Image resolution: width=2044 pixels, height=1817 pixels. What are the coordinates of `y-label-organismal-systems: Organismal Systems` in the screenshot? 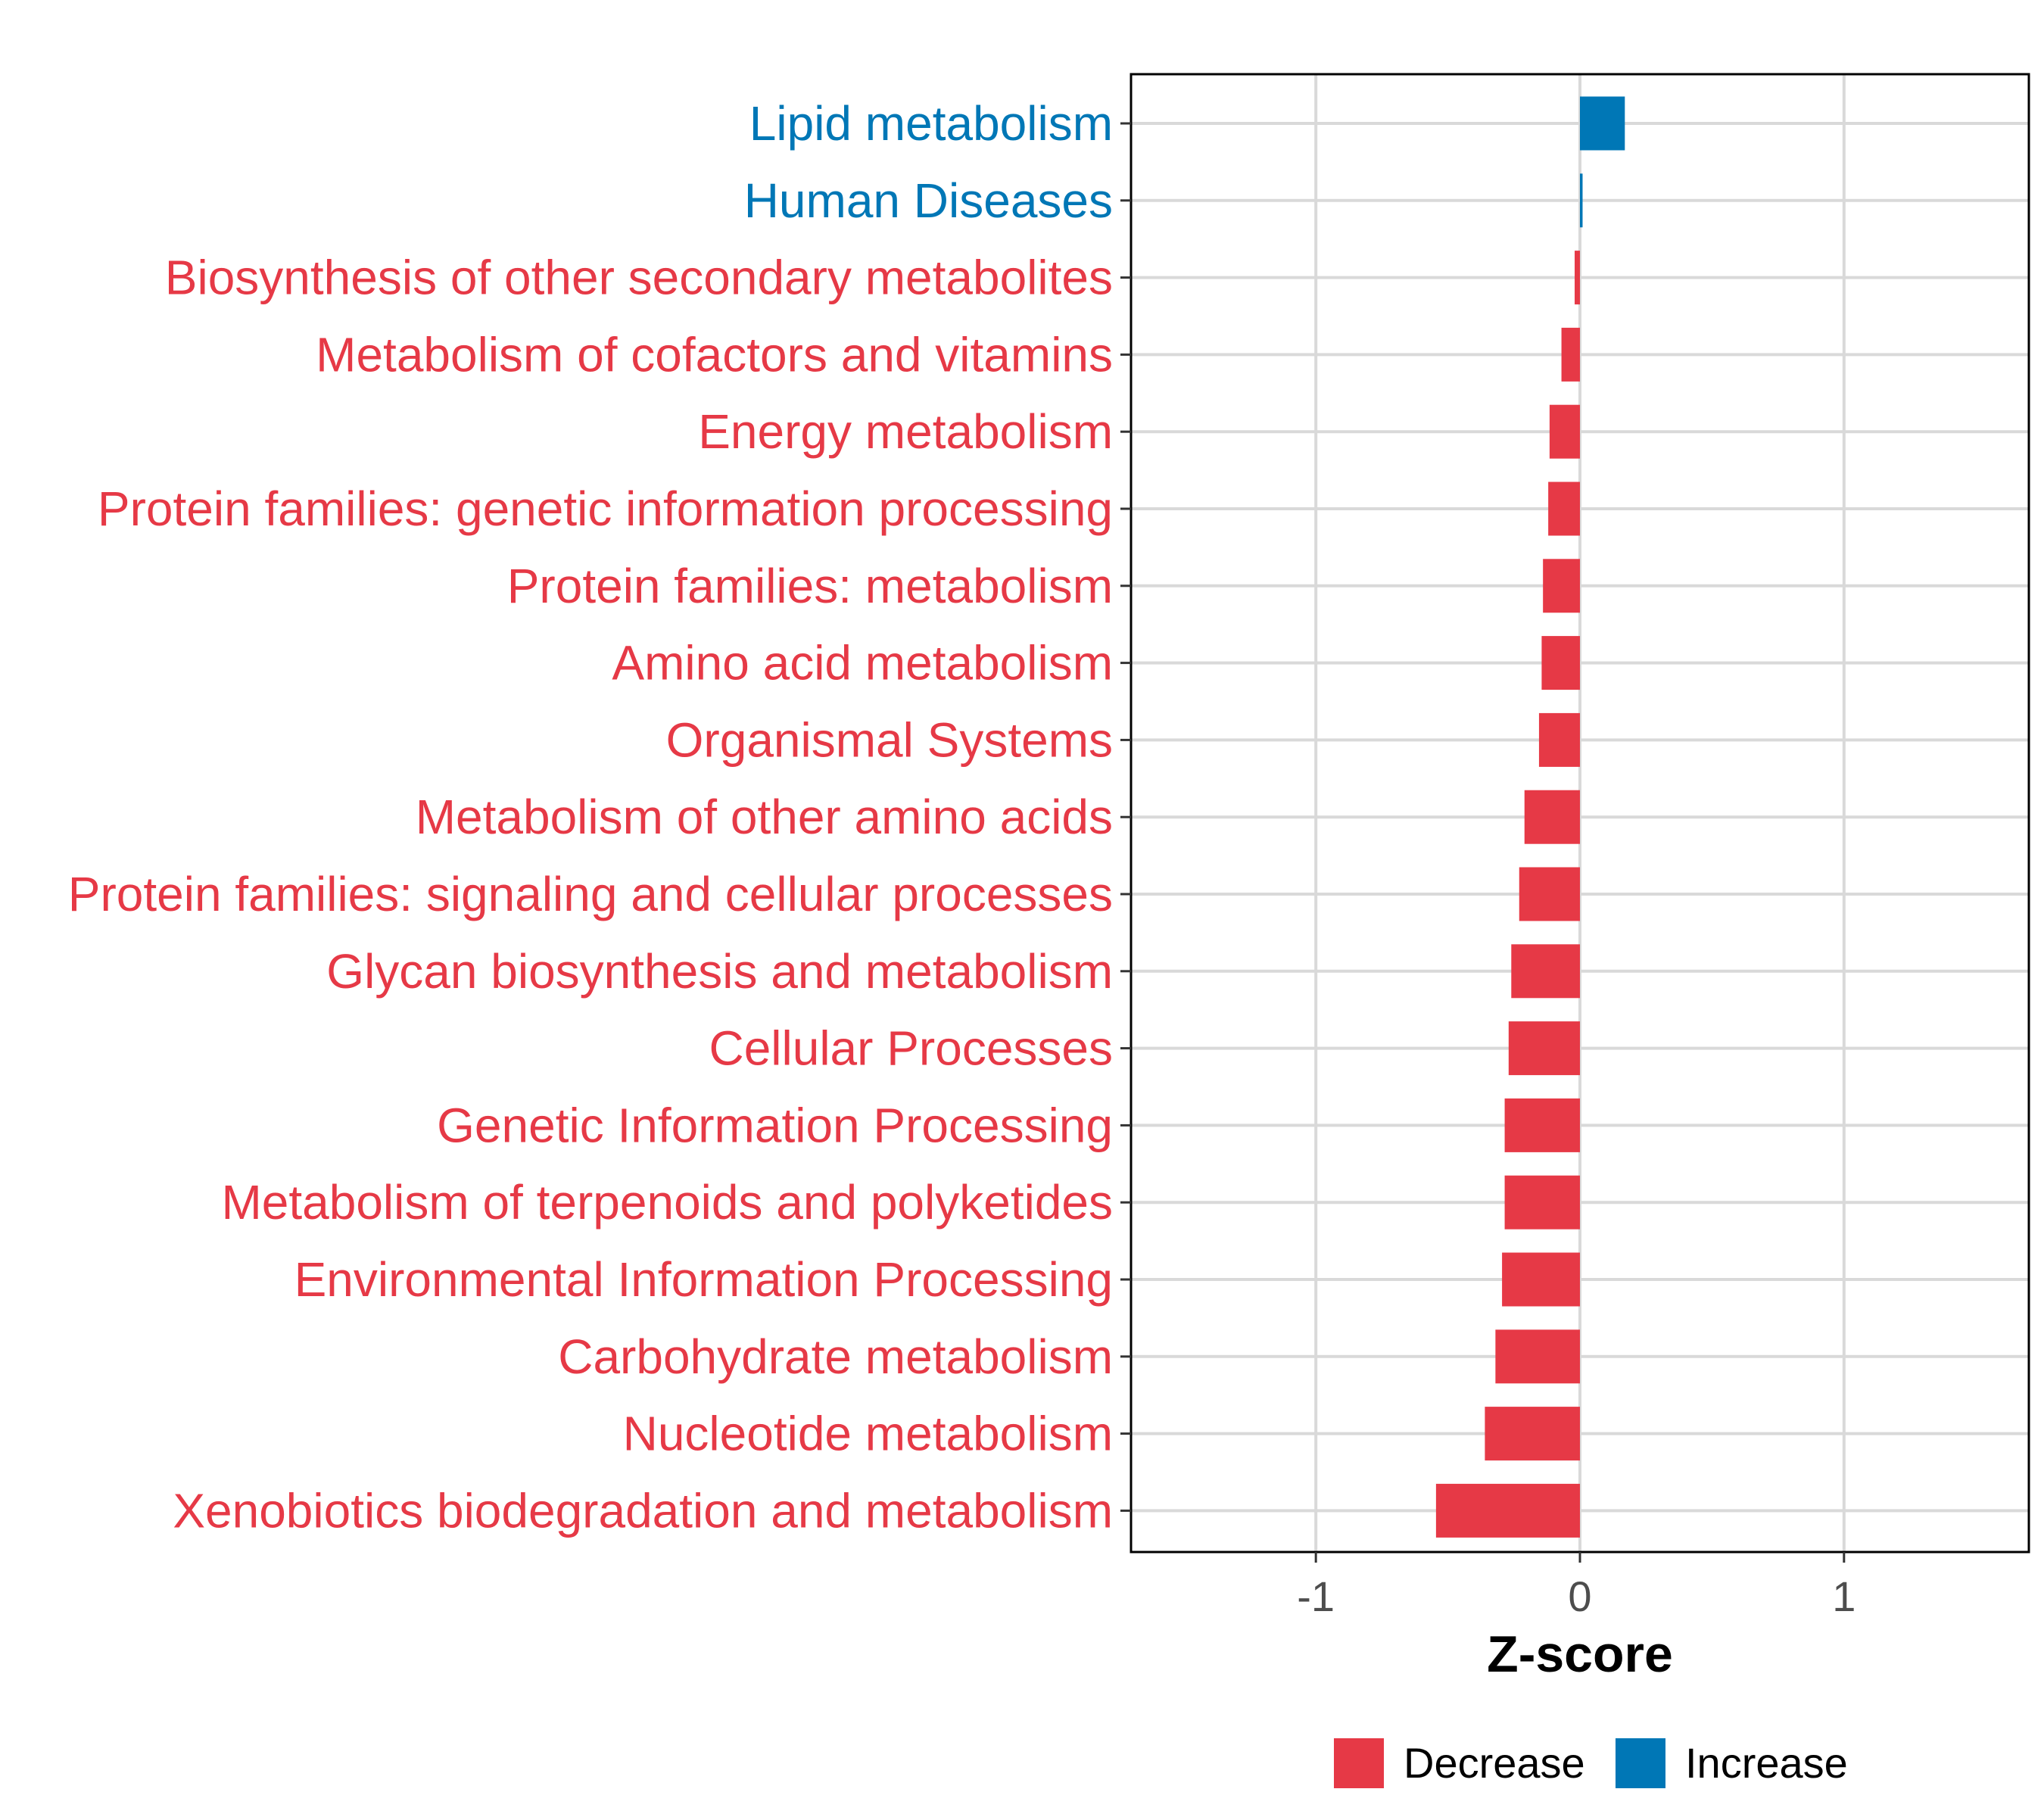 It's located at (889, 739).